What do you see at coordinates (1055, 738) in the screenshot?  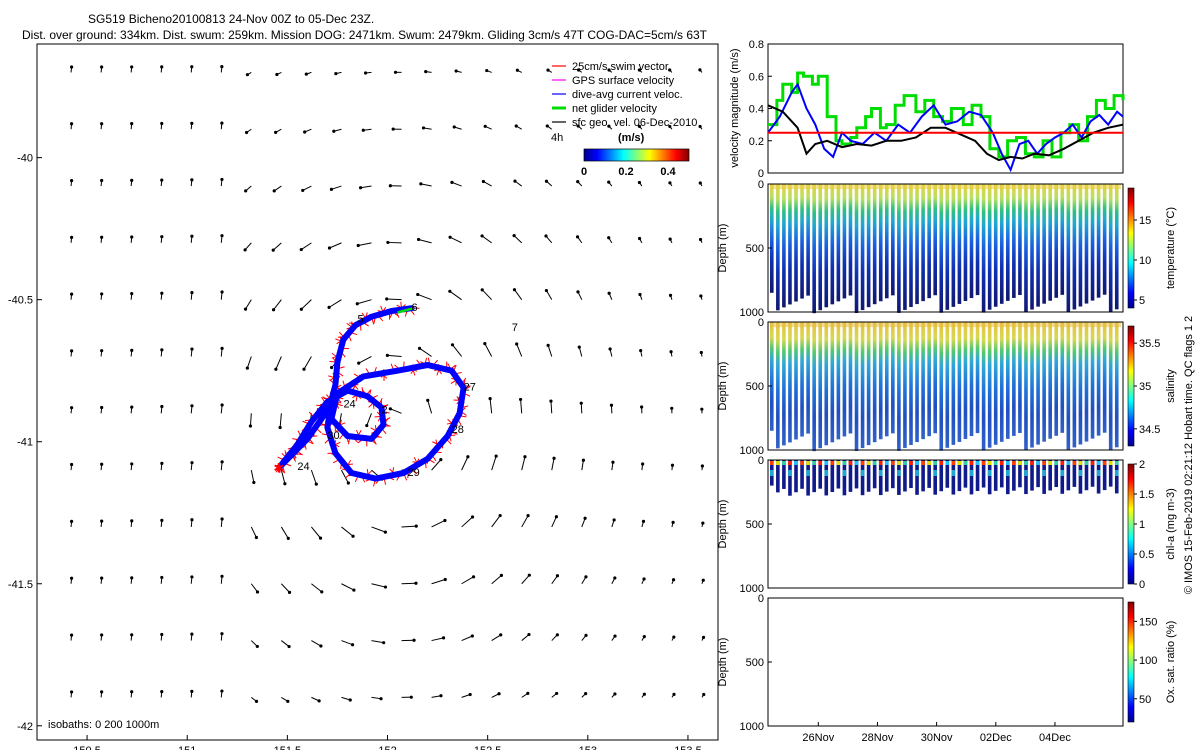 I see `time-tick-label: 04Dec` at bounding box center [1055, 738].